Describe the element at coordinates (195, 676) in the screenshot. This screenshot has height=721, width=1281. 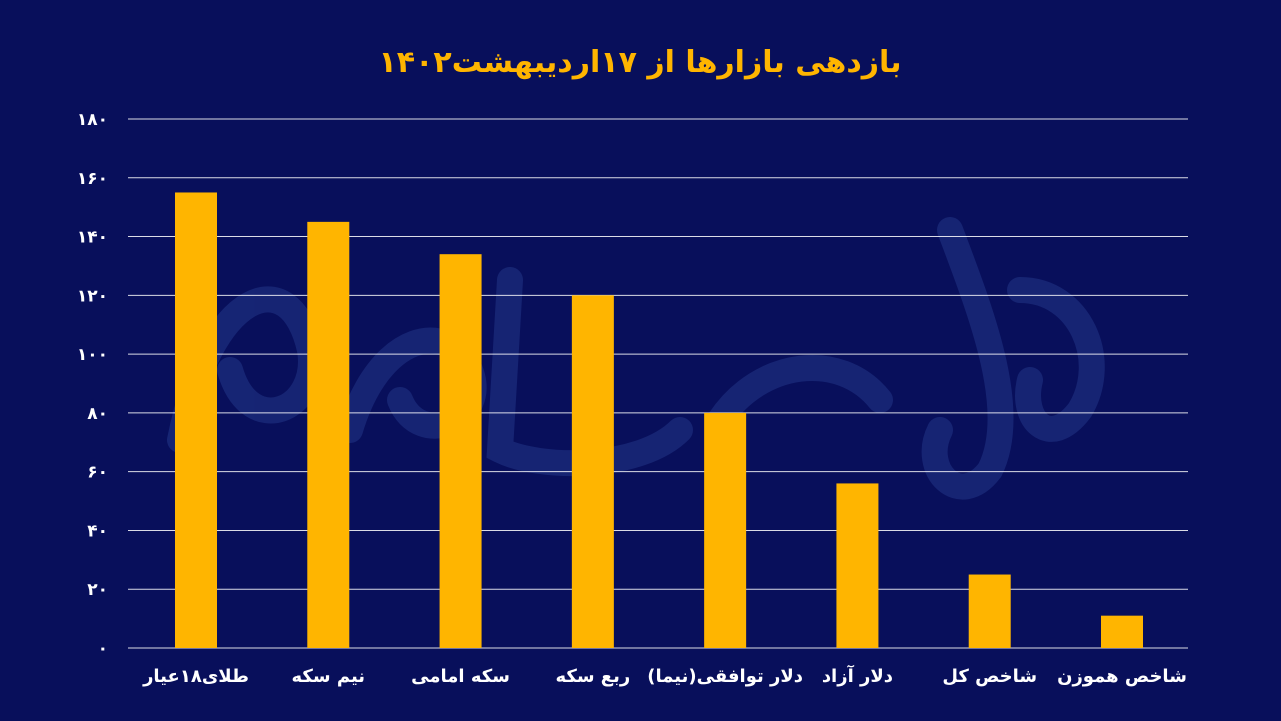
I see `x-category-label: طلای۱۸عیار` at that location.